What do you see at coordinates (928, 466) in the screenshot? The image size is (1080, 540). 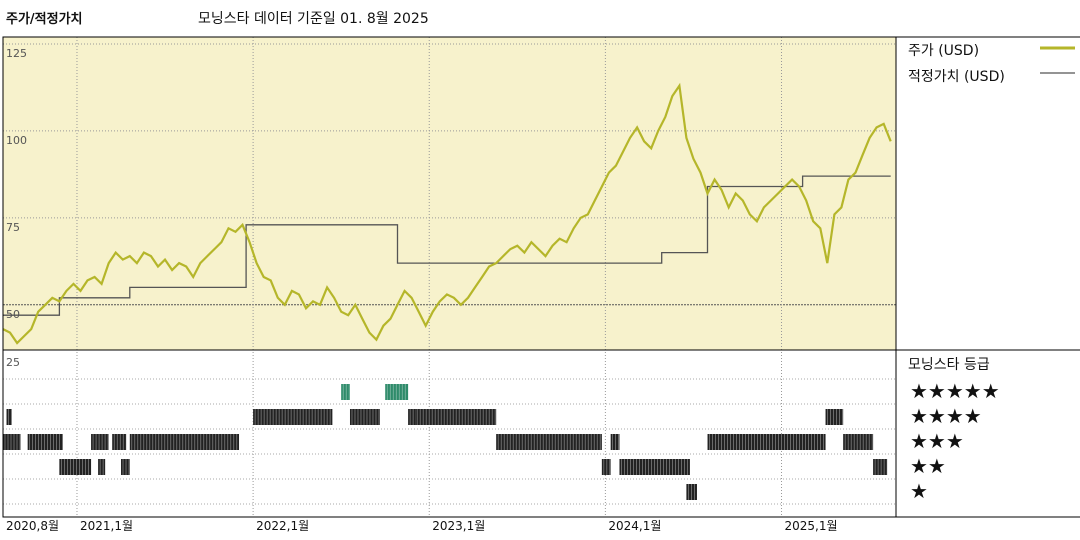 I see `star-row-2: ★★` at bounding box center [928, 466].